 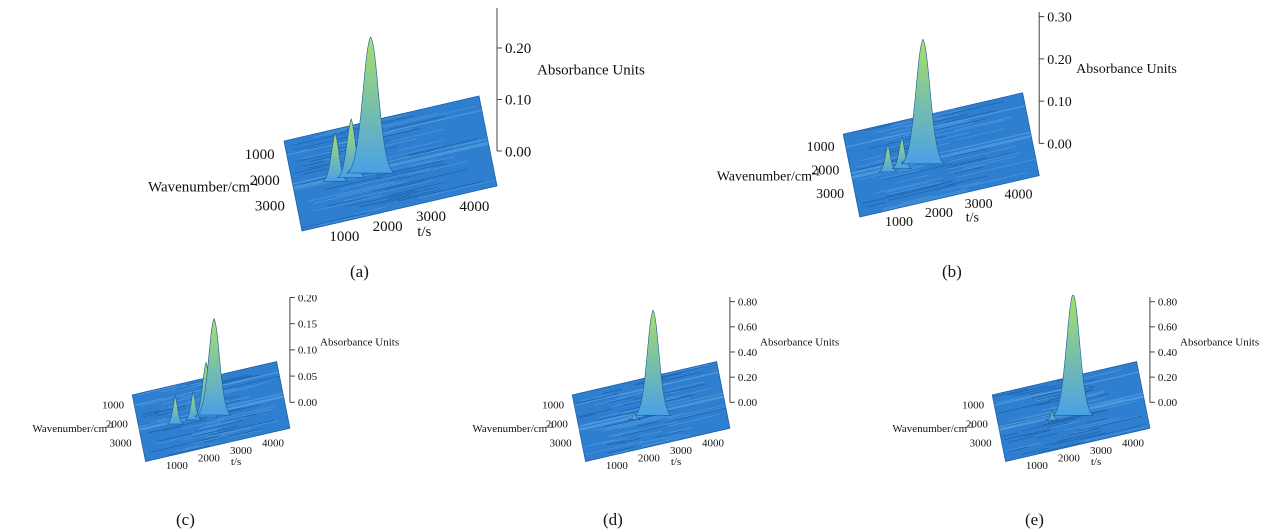 What do you see at coordinates (185, 519) in the screenshot?
I see `panel-caption: (c)` at bounding box center [185, 519].